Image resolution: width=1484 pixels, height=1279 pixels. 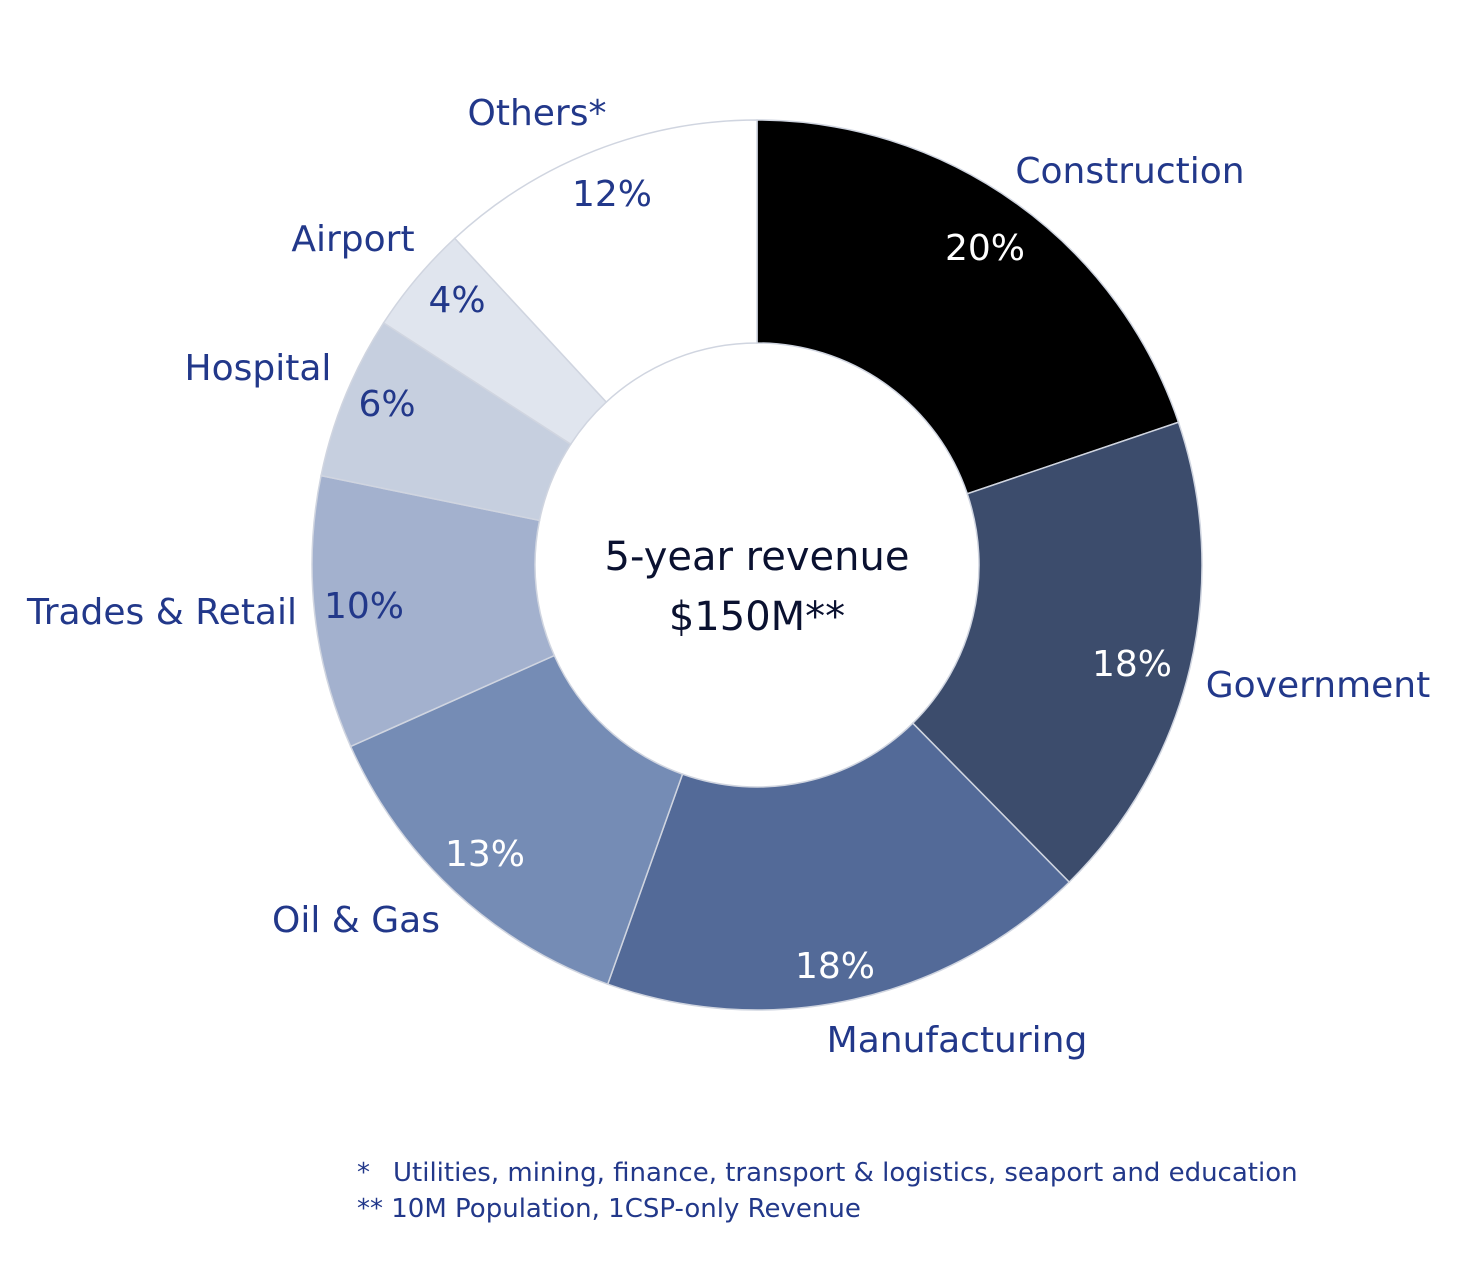 I want to click on segment-label: Oil & Gas, so click(x=356, y=920).